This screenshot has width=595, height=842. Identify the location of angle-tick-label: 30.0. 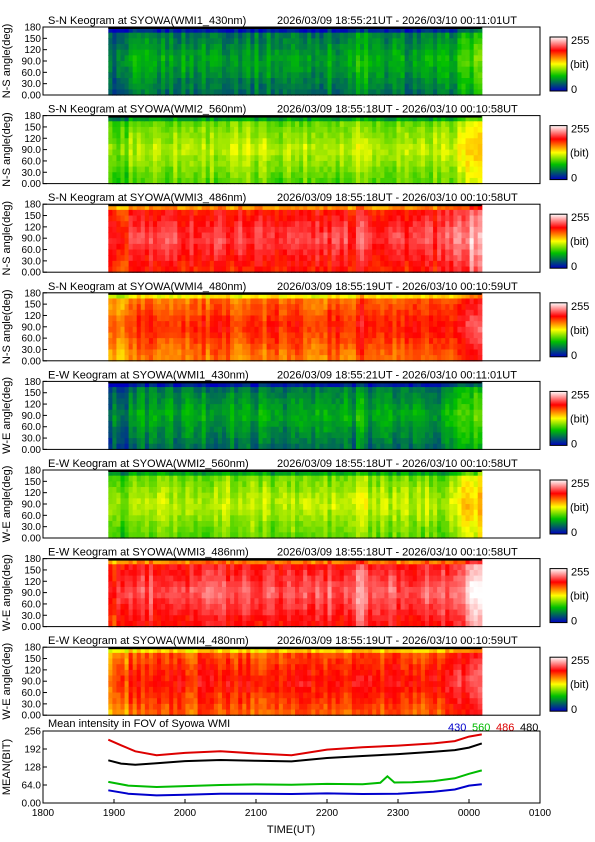
(32, 350).